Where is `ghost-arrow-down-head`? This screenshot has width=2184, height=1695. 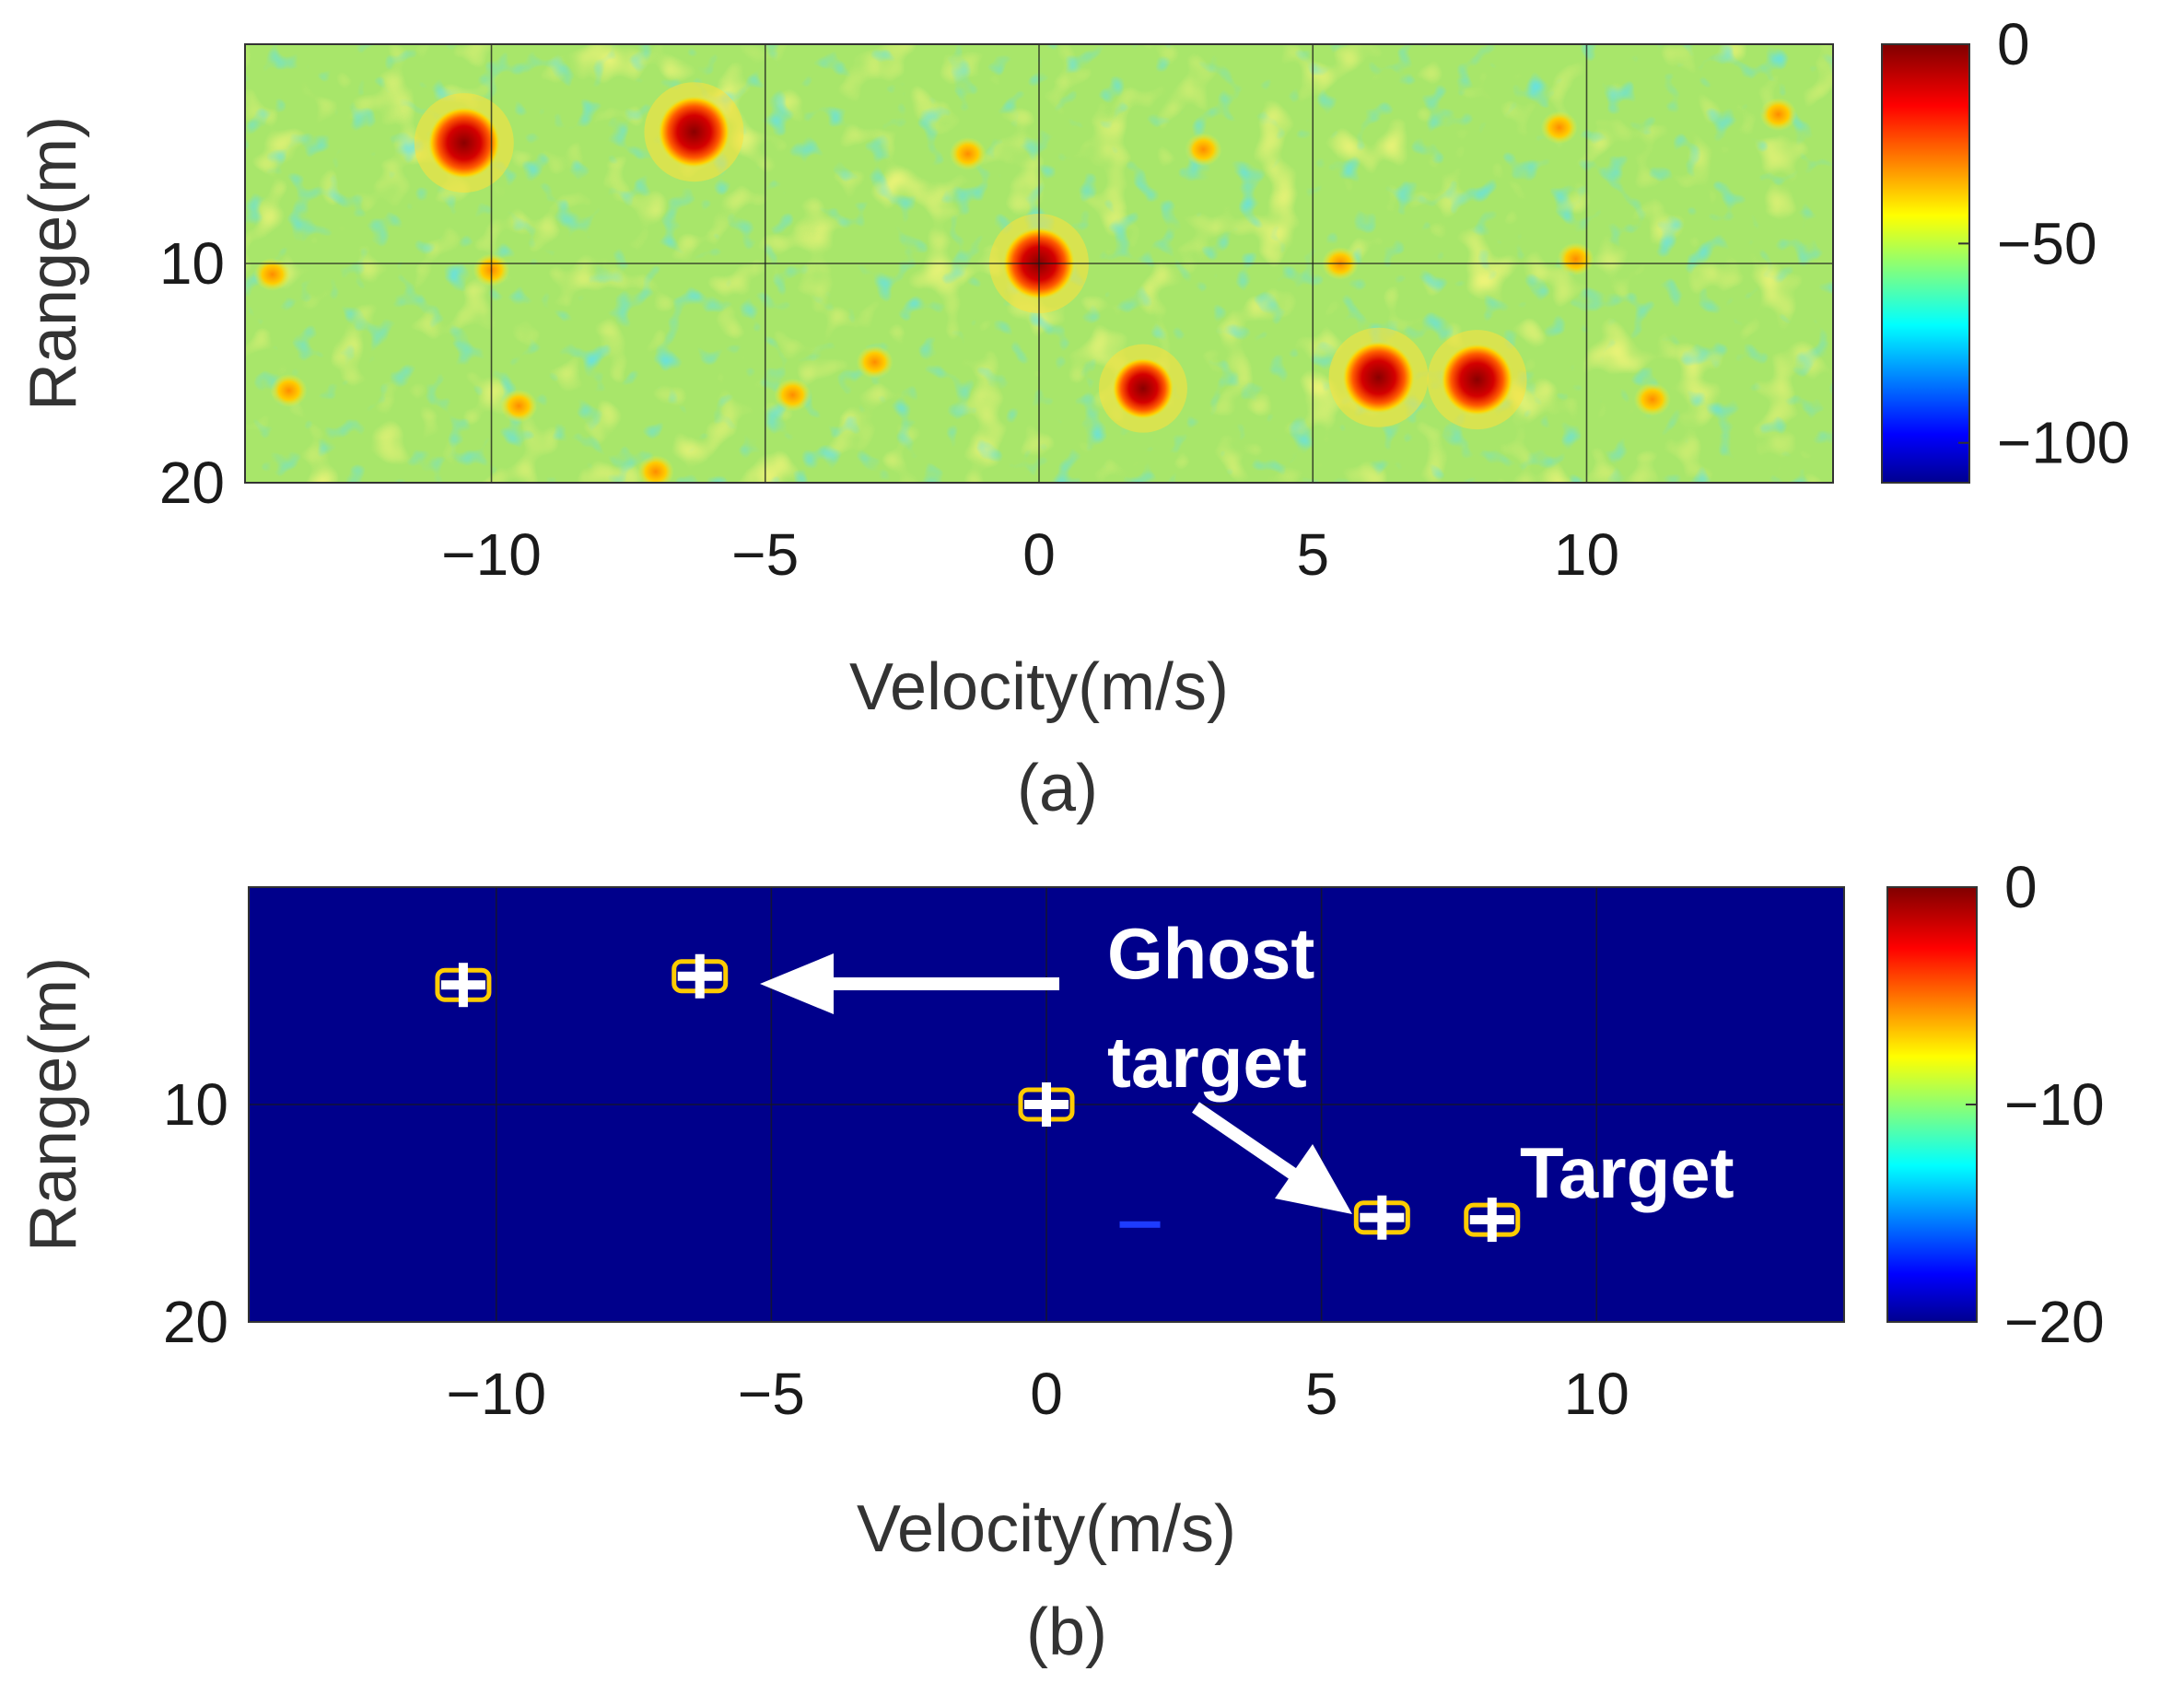 ghost-arrow-down-head is located at coordinates (1313, 1179).